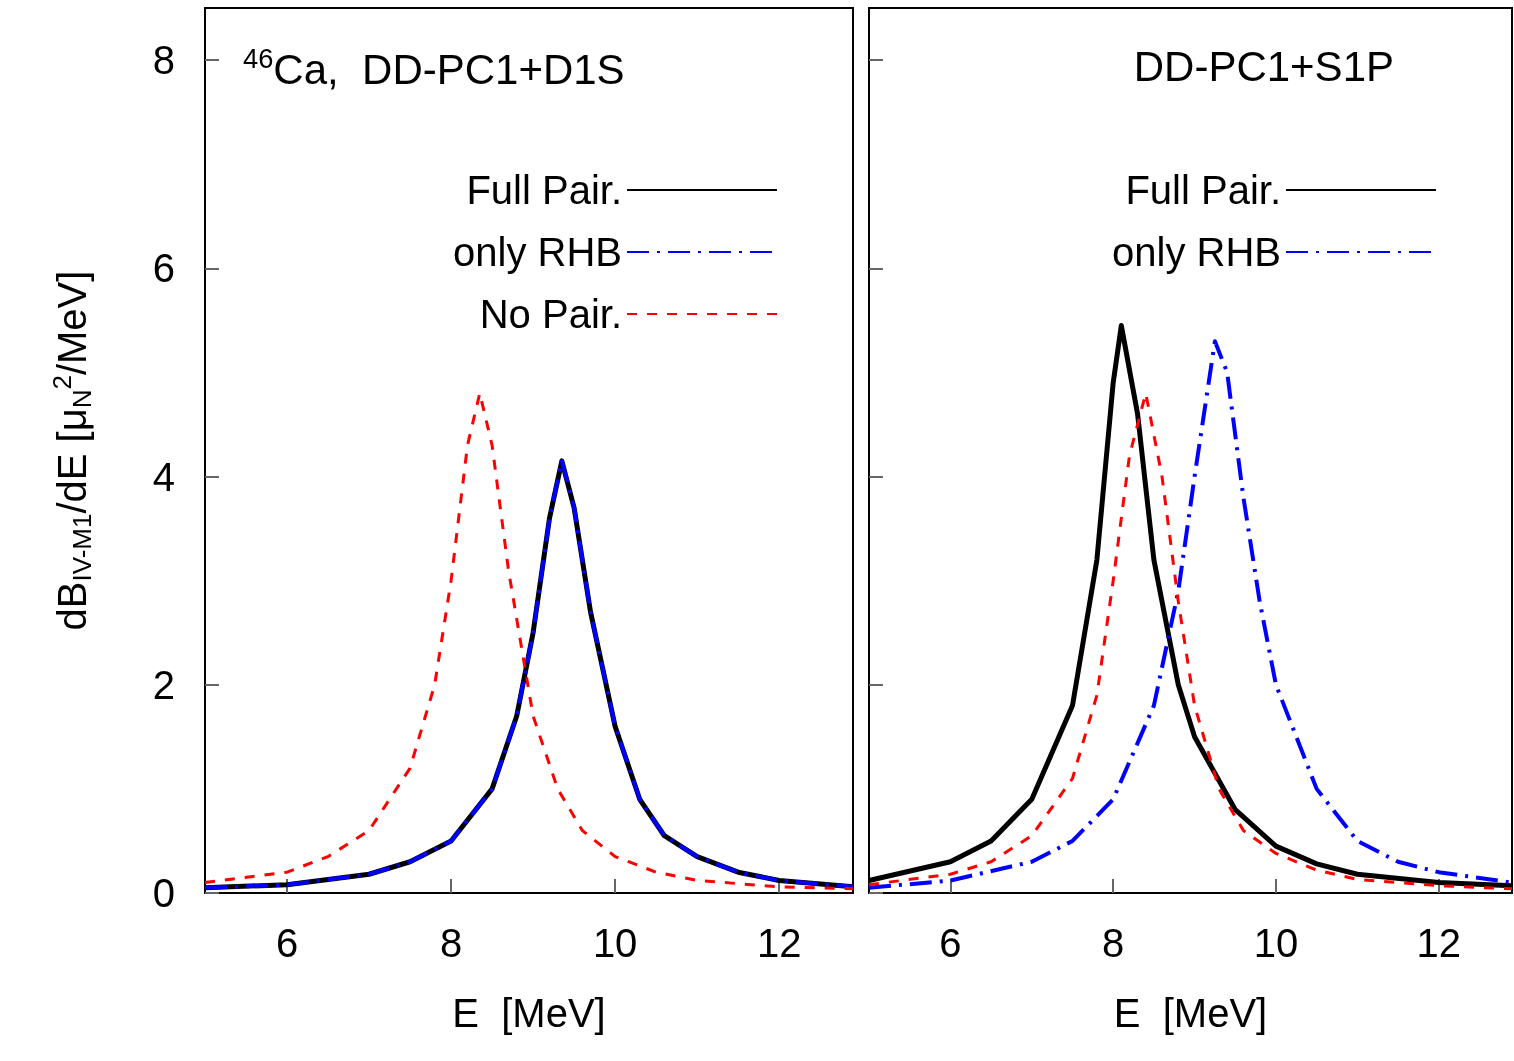  What do you see at coordinates (163, 268) in the screenshot?
I see `y-tick-label: 6` at bounding box center [163, 268].